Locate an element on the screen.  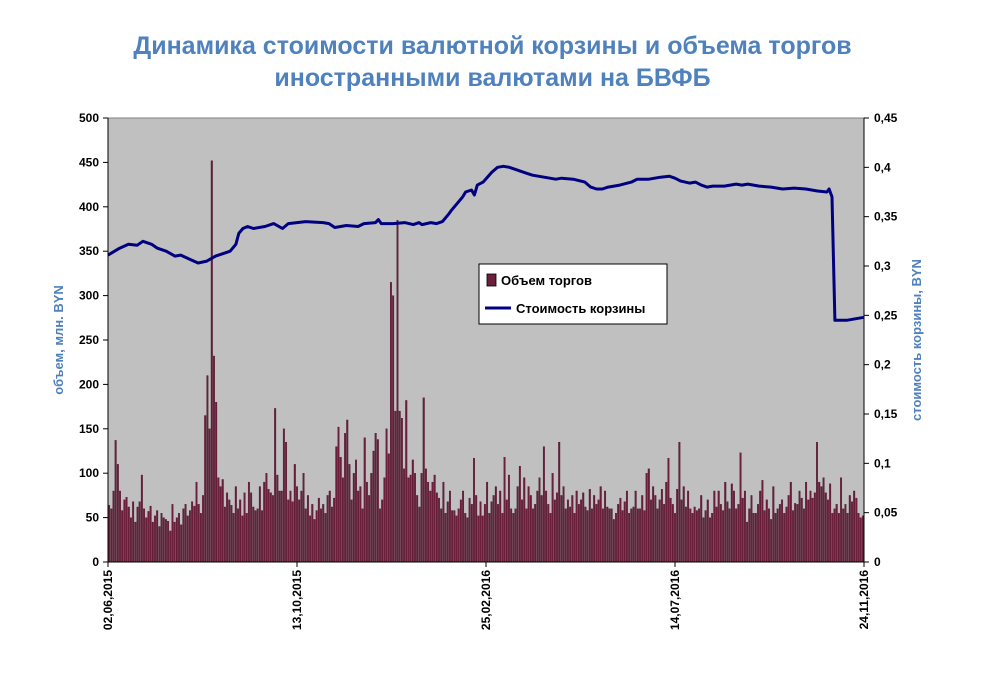
left-tick-label: 0 is located at coordinates (95, 562).